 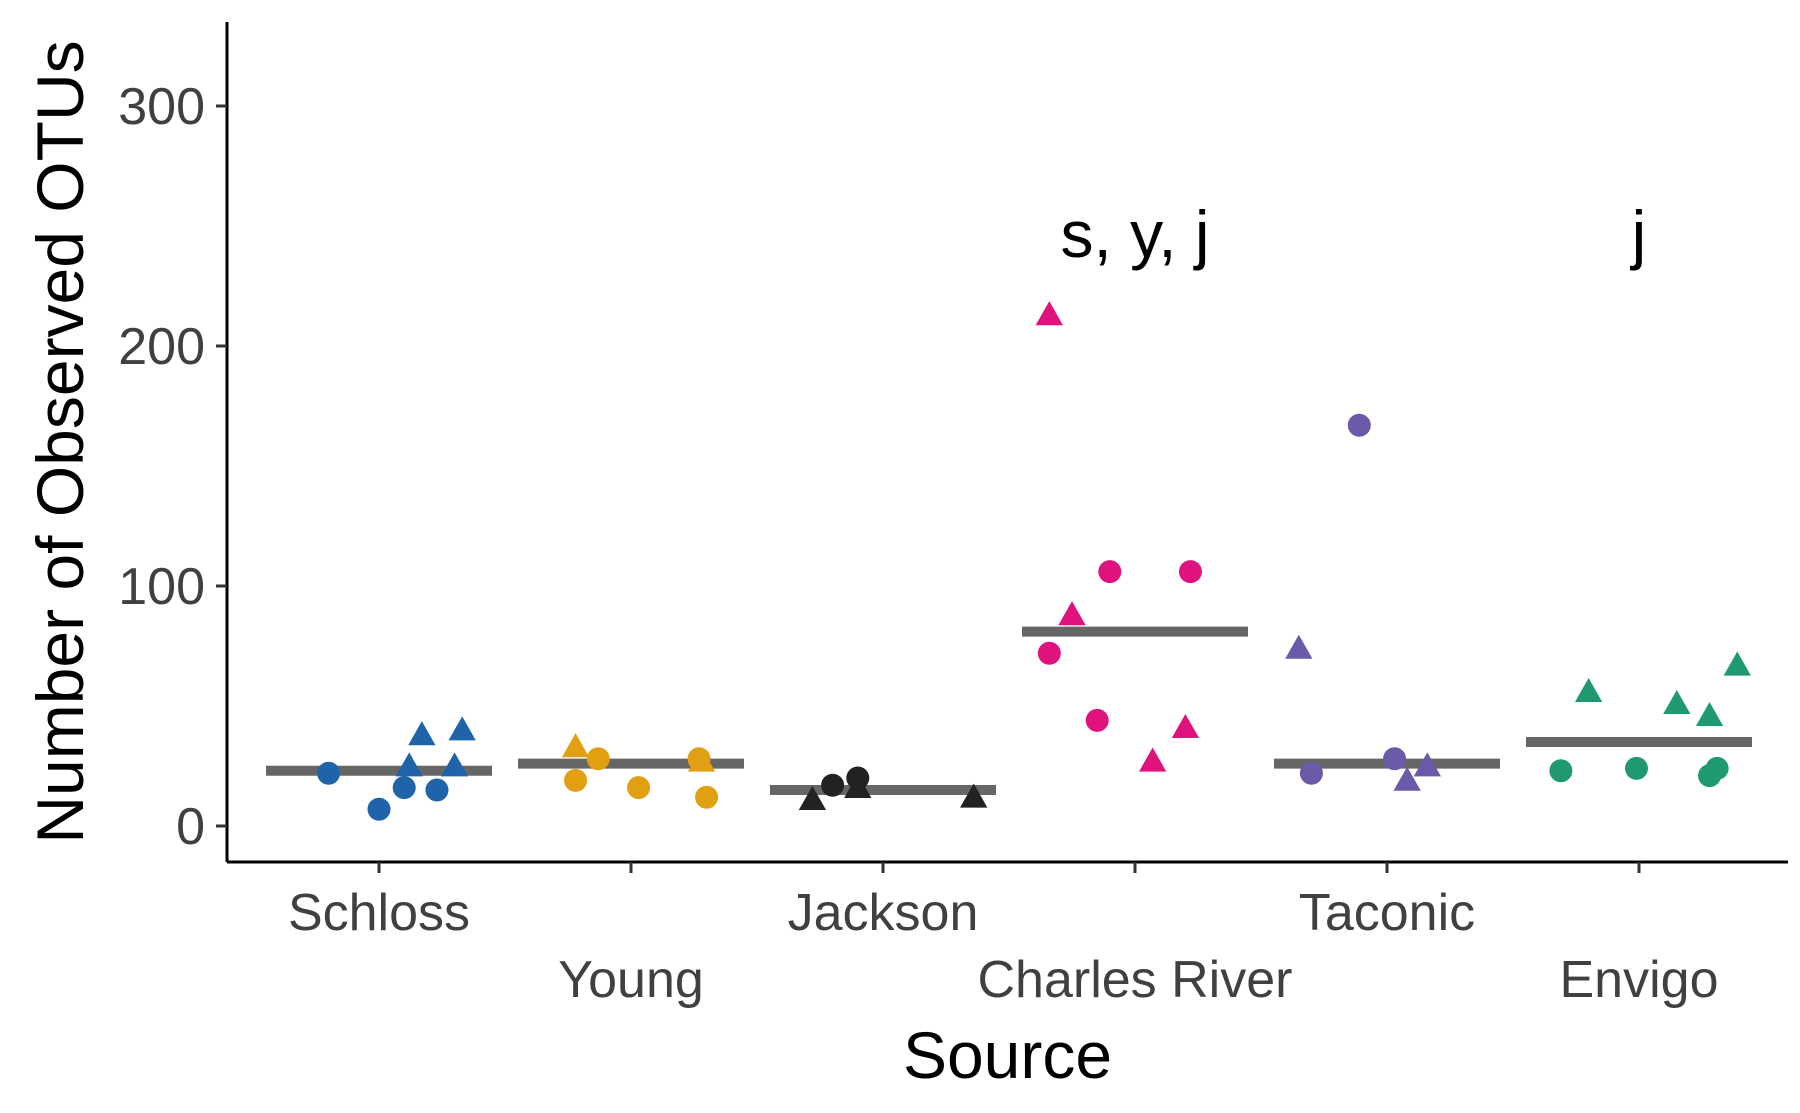 I want to click on y-tick-label-200: 200, so click(x=161, y=347).